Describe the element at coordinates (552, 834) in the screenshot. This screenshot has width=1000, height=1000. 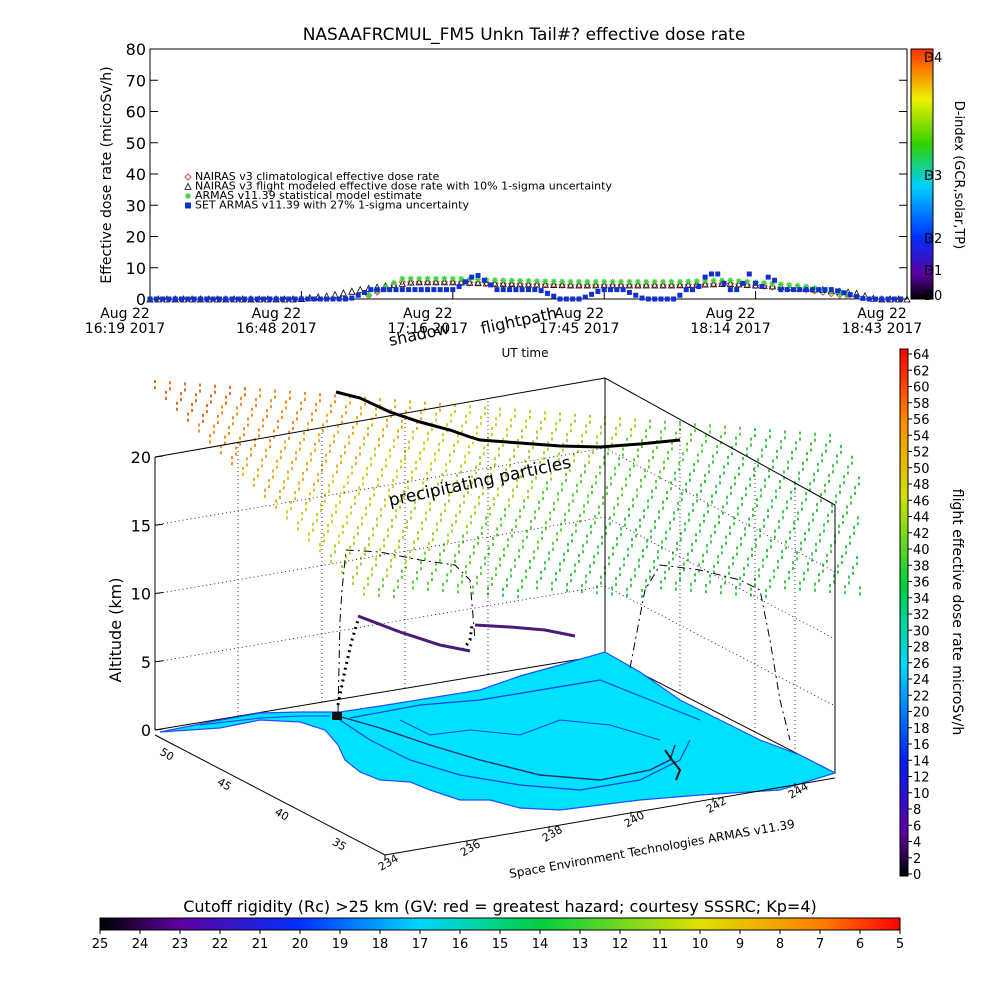
I see `longitude-tick-label: 238` at that location.